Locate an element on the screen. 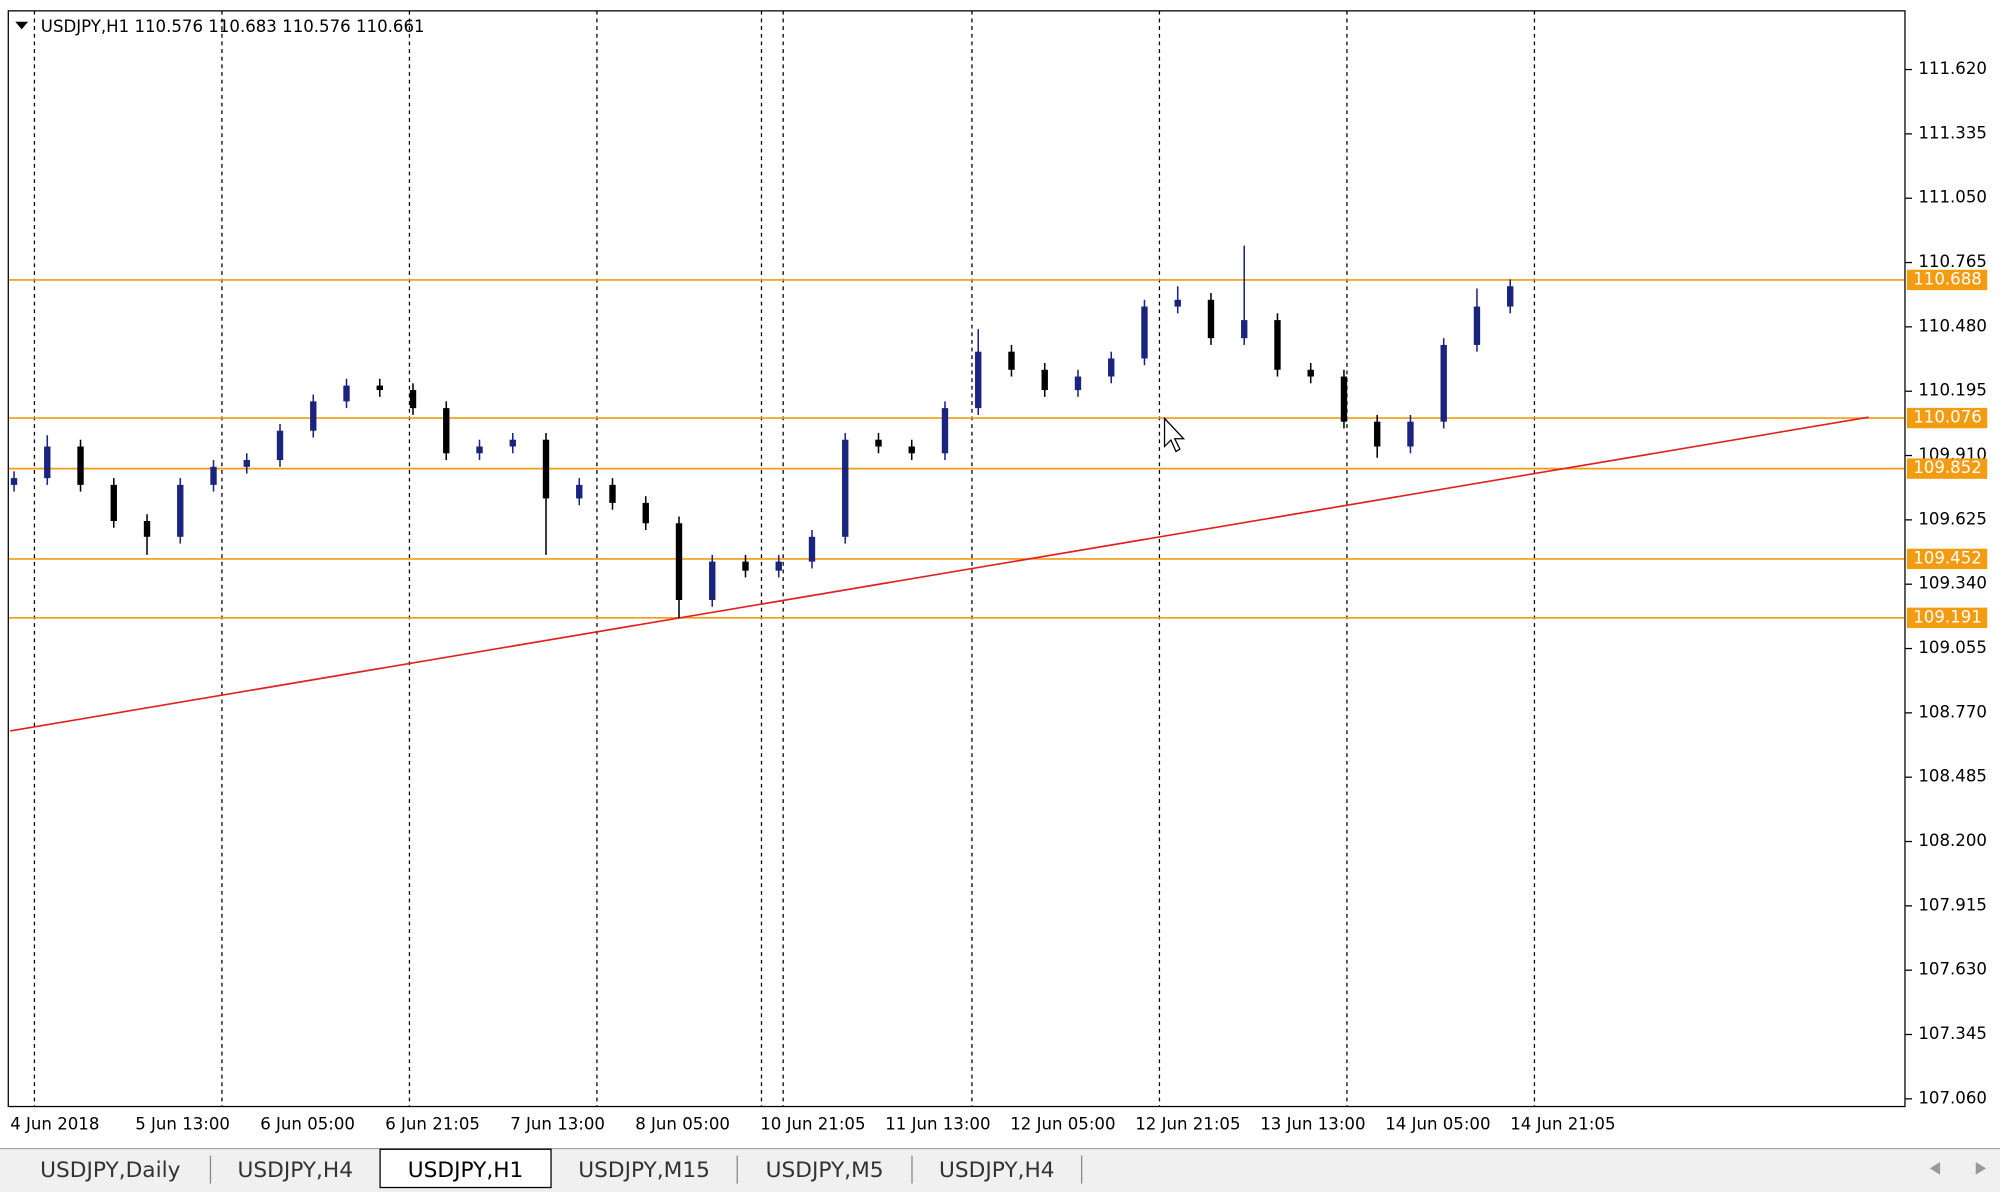 This screenshot has width=2000, height=1192. time-label: 14 Jun 05:00 is located at coordinates (1437, 1124).